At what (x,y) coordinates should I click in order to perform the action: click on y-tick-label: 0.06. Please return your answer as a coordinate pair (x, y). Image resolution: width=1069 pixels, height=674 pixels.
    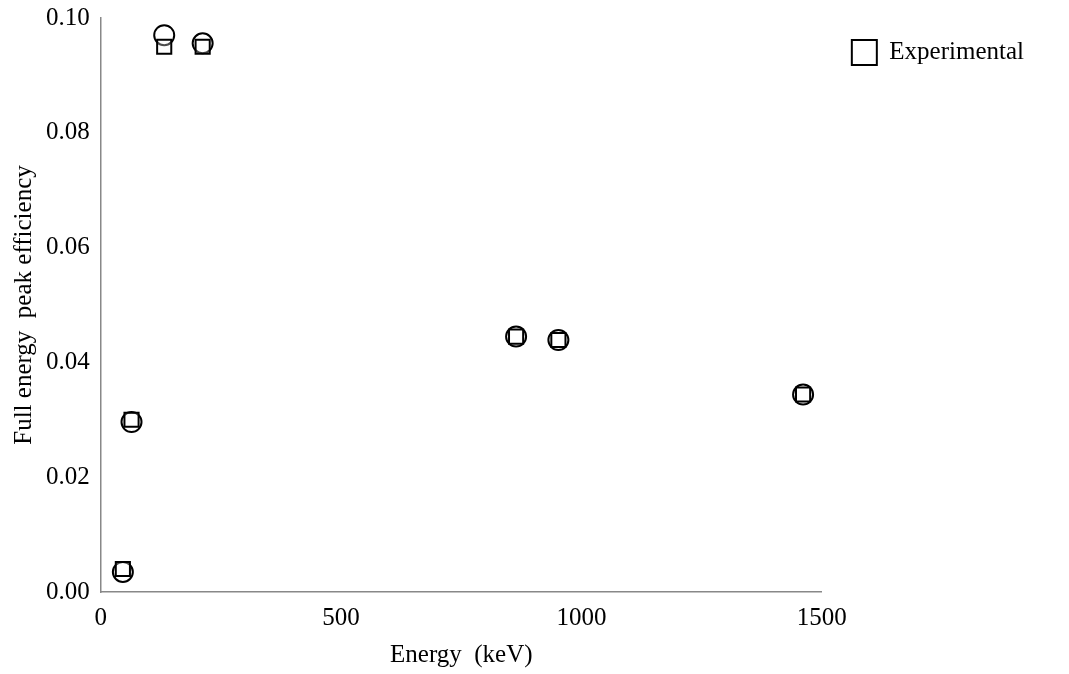
    Looking at the image, I should click on (68, 246).